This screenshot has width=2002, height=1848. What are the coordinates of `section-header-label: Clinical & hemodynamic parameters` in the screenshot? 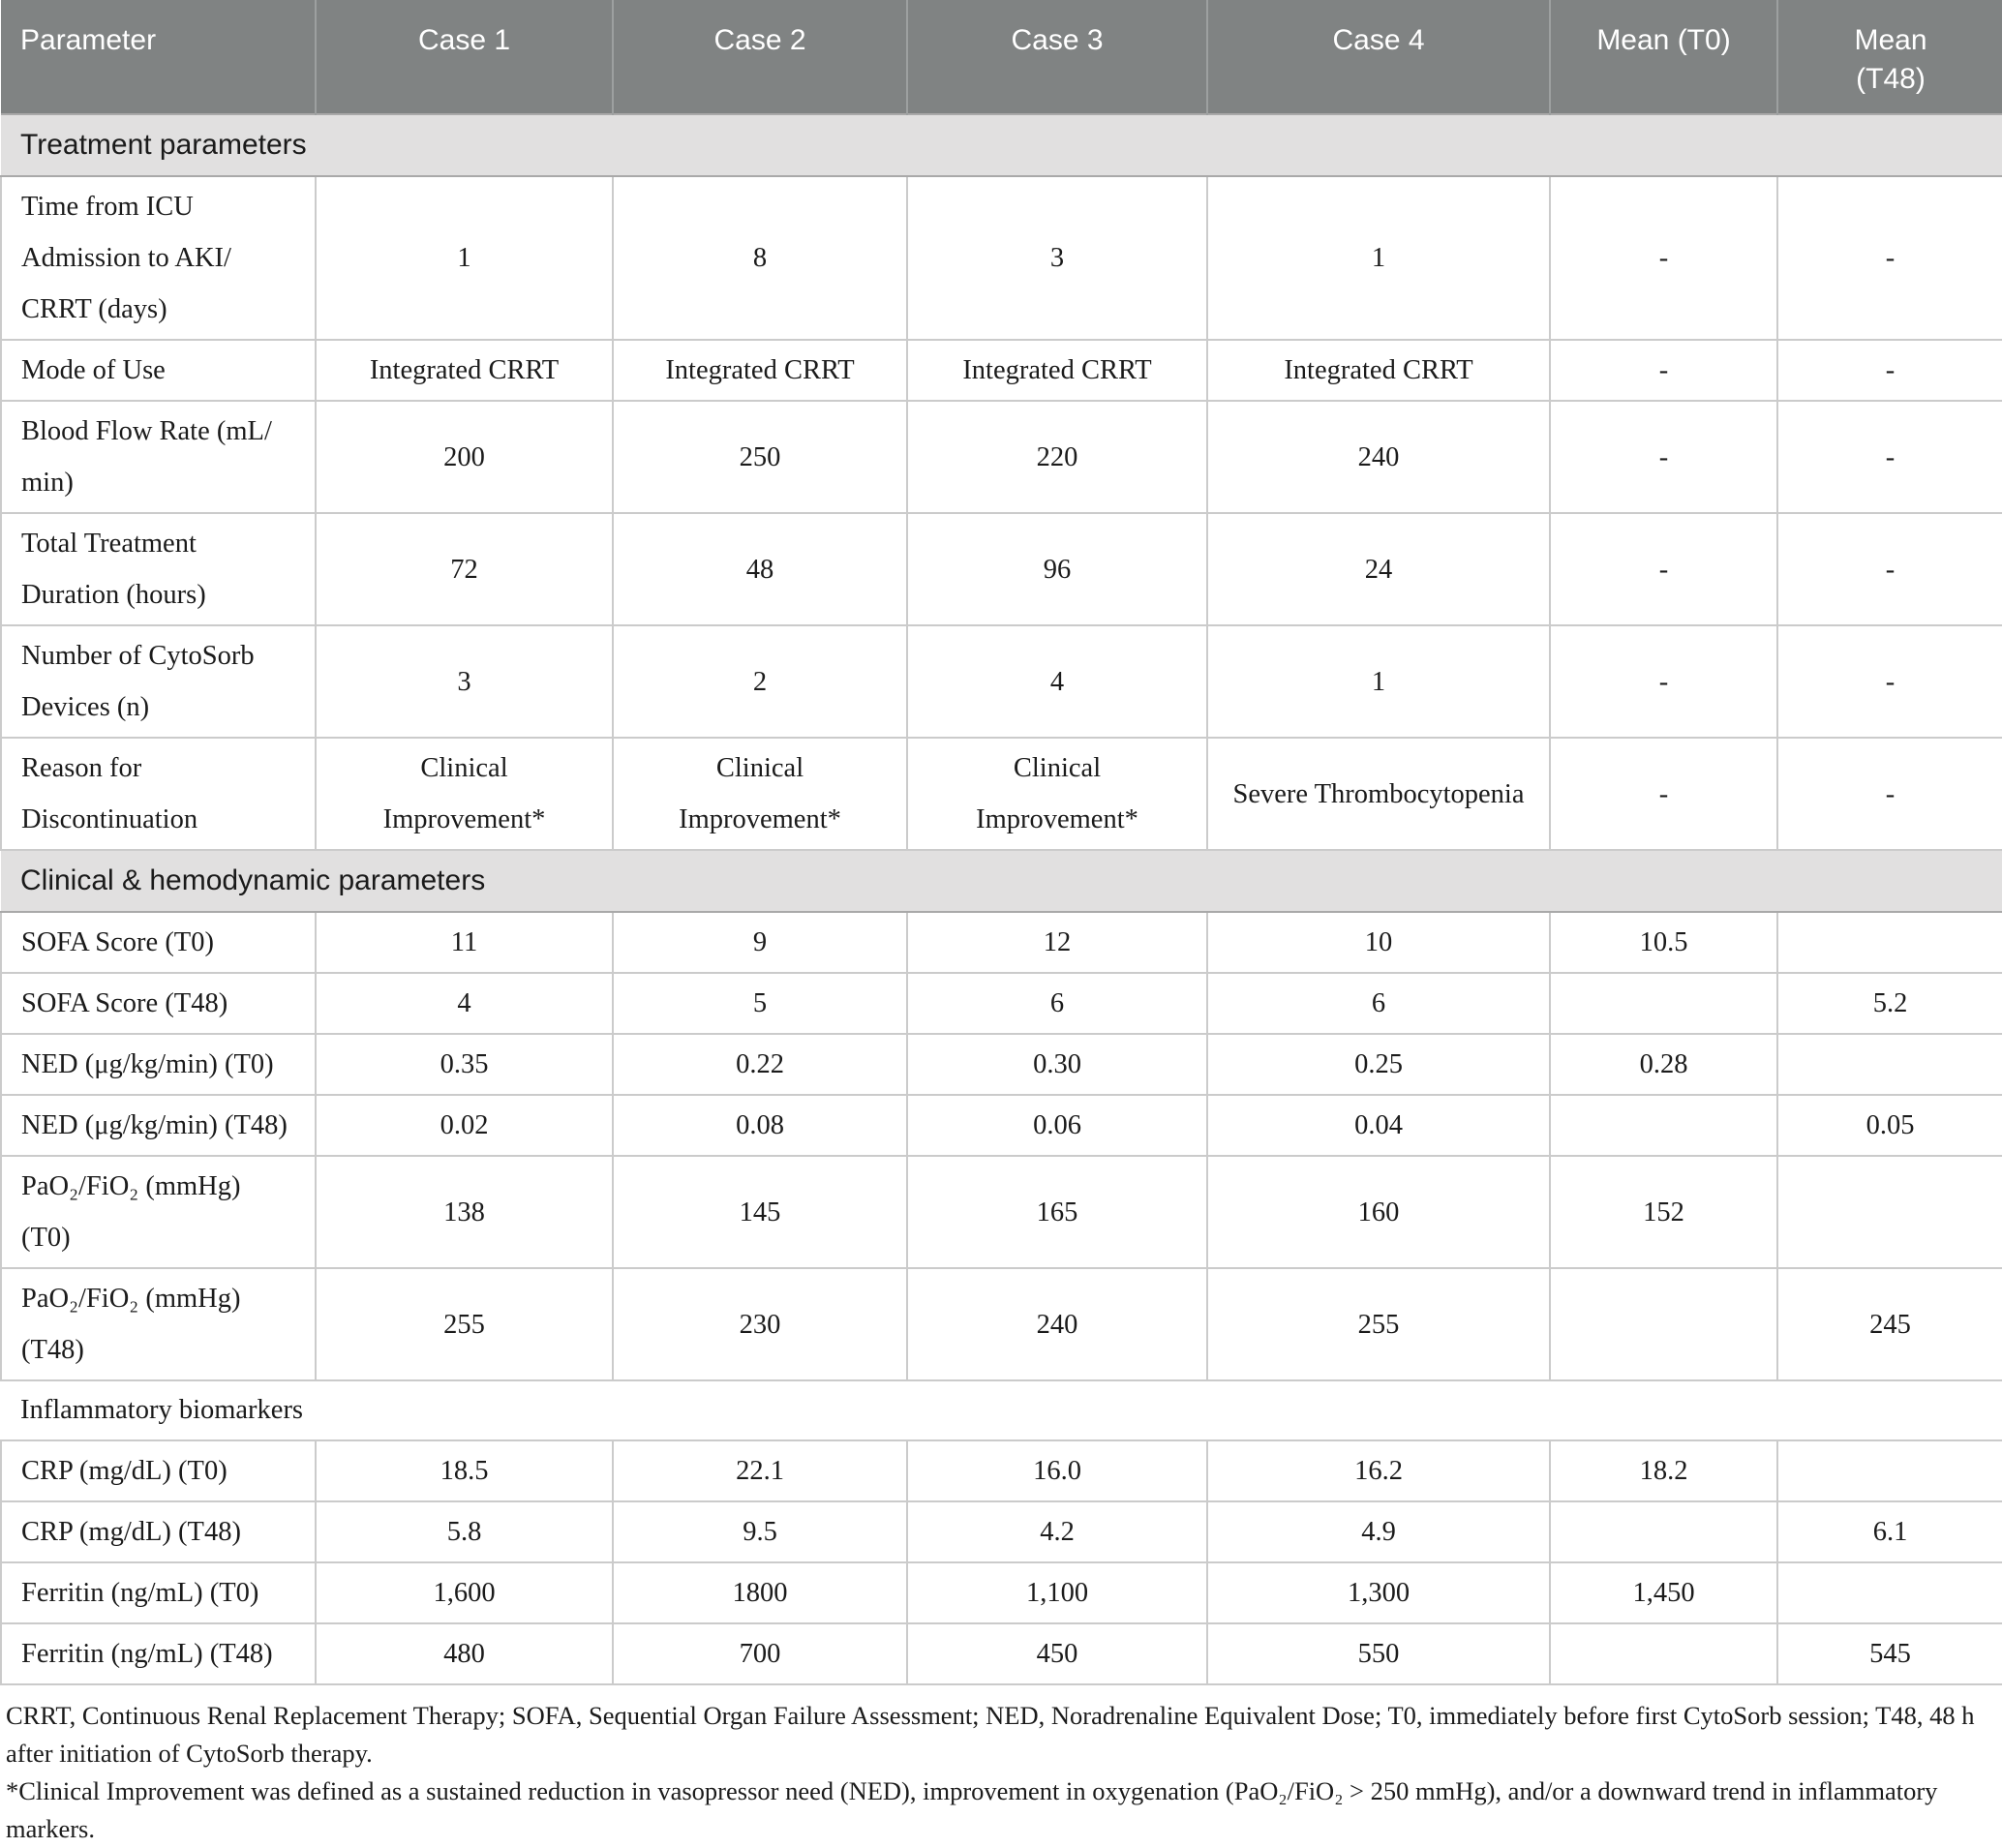 It's located at (1002, 881).